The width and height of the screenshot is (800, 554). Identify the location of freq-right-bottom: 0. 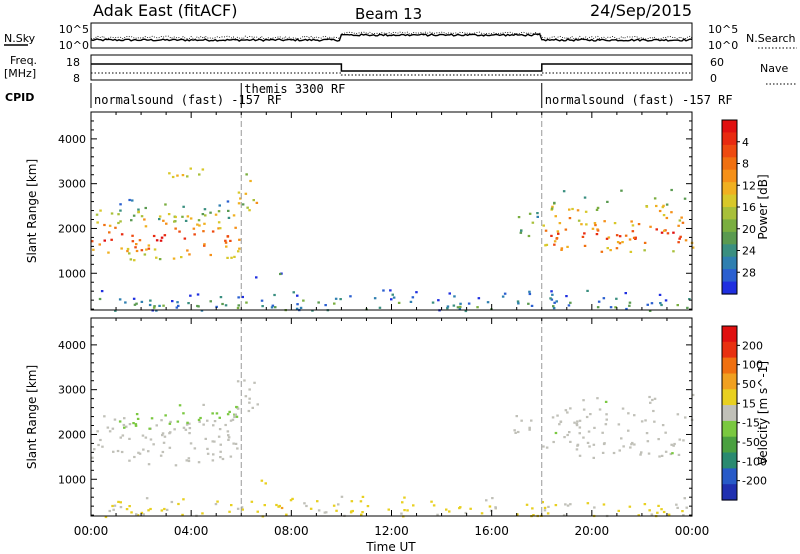
(713, 78).